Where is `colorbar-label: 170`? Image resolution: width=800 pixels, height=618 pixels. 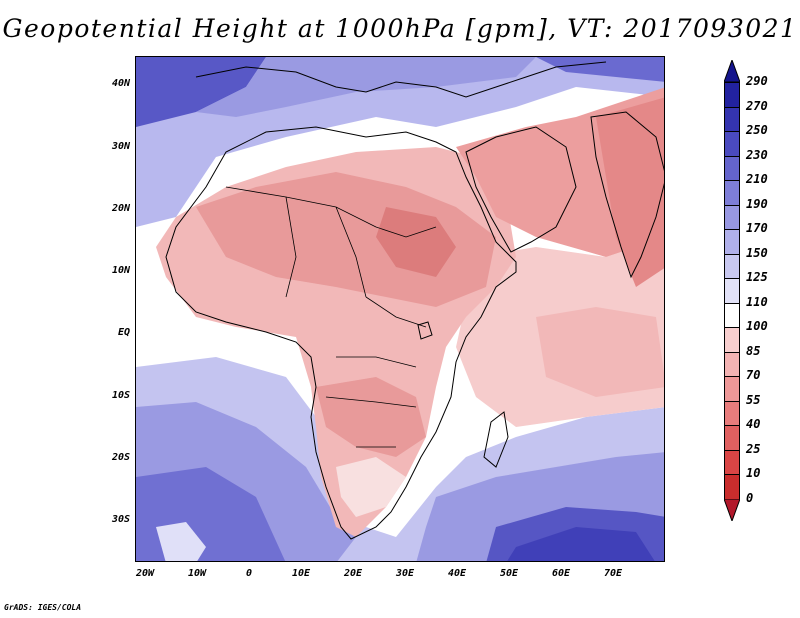
colorbar-label: 170 is located at coordinates (757, 228).